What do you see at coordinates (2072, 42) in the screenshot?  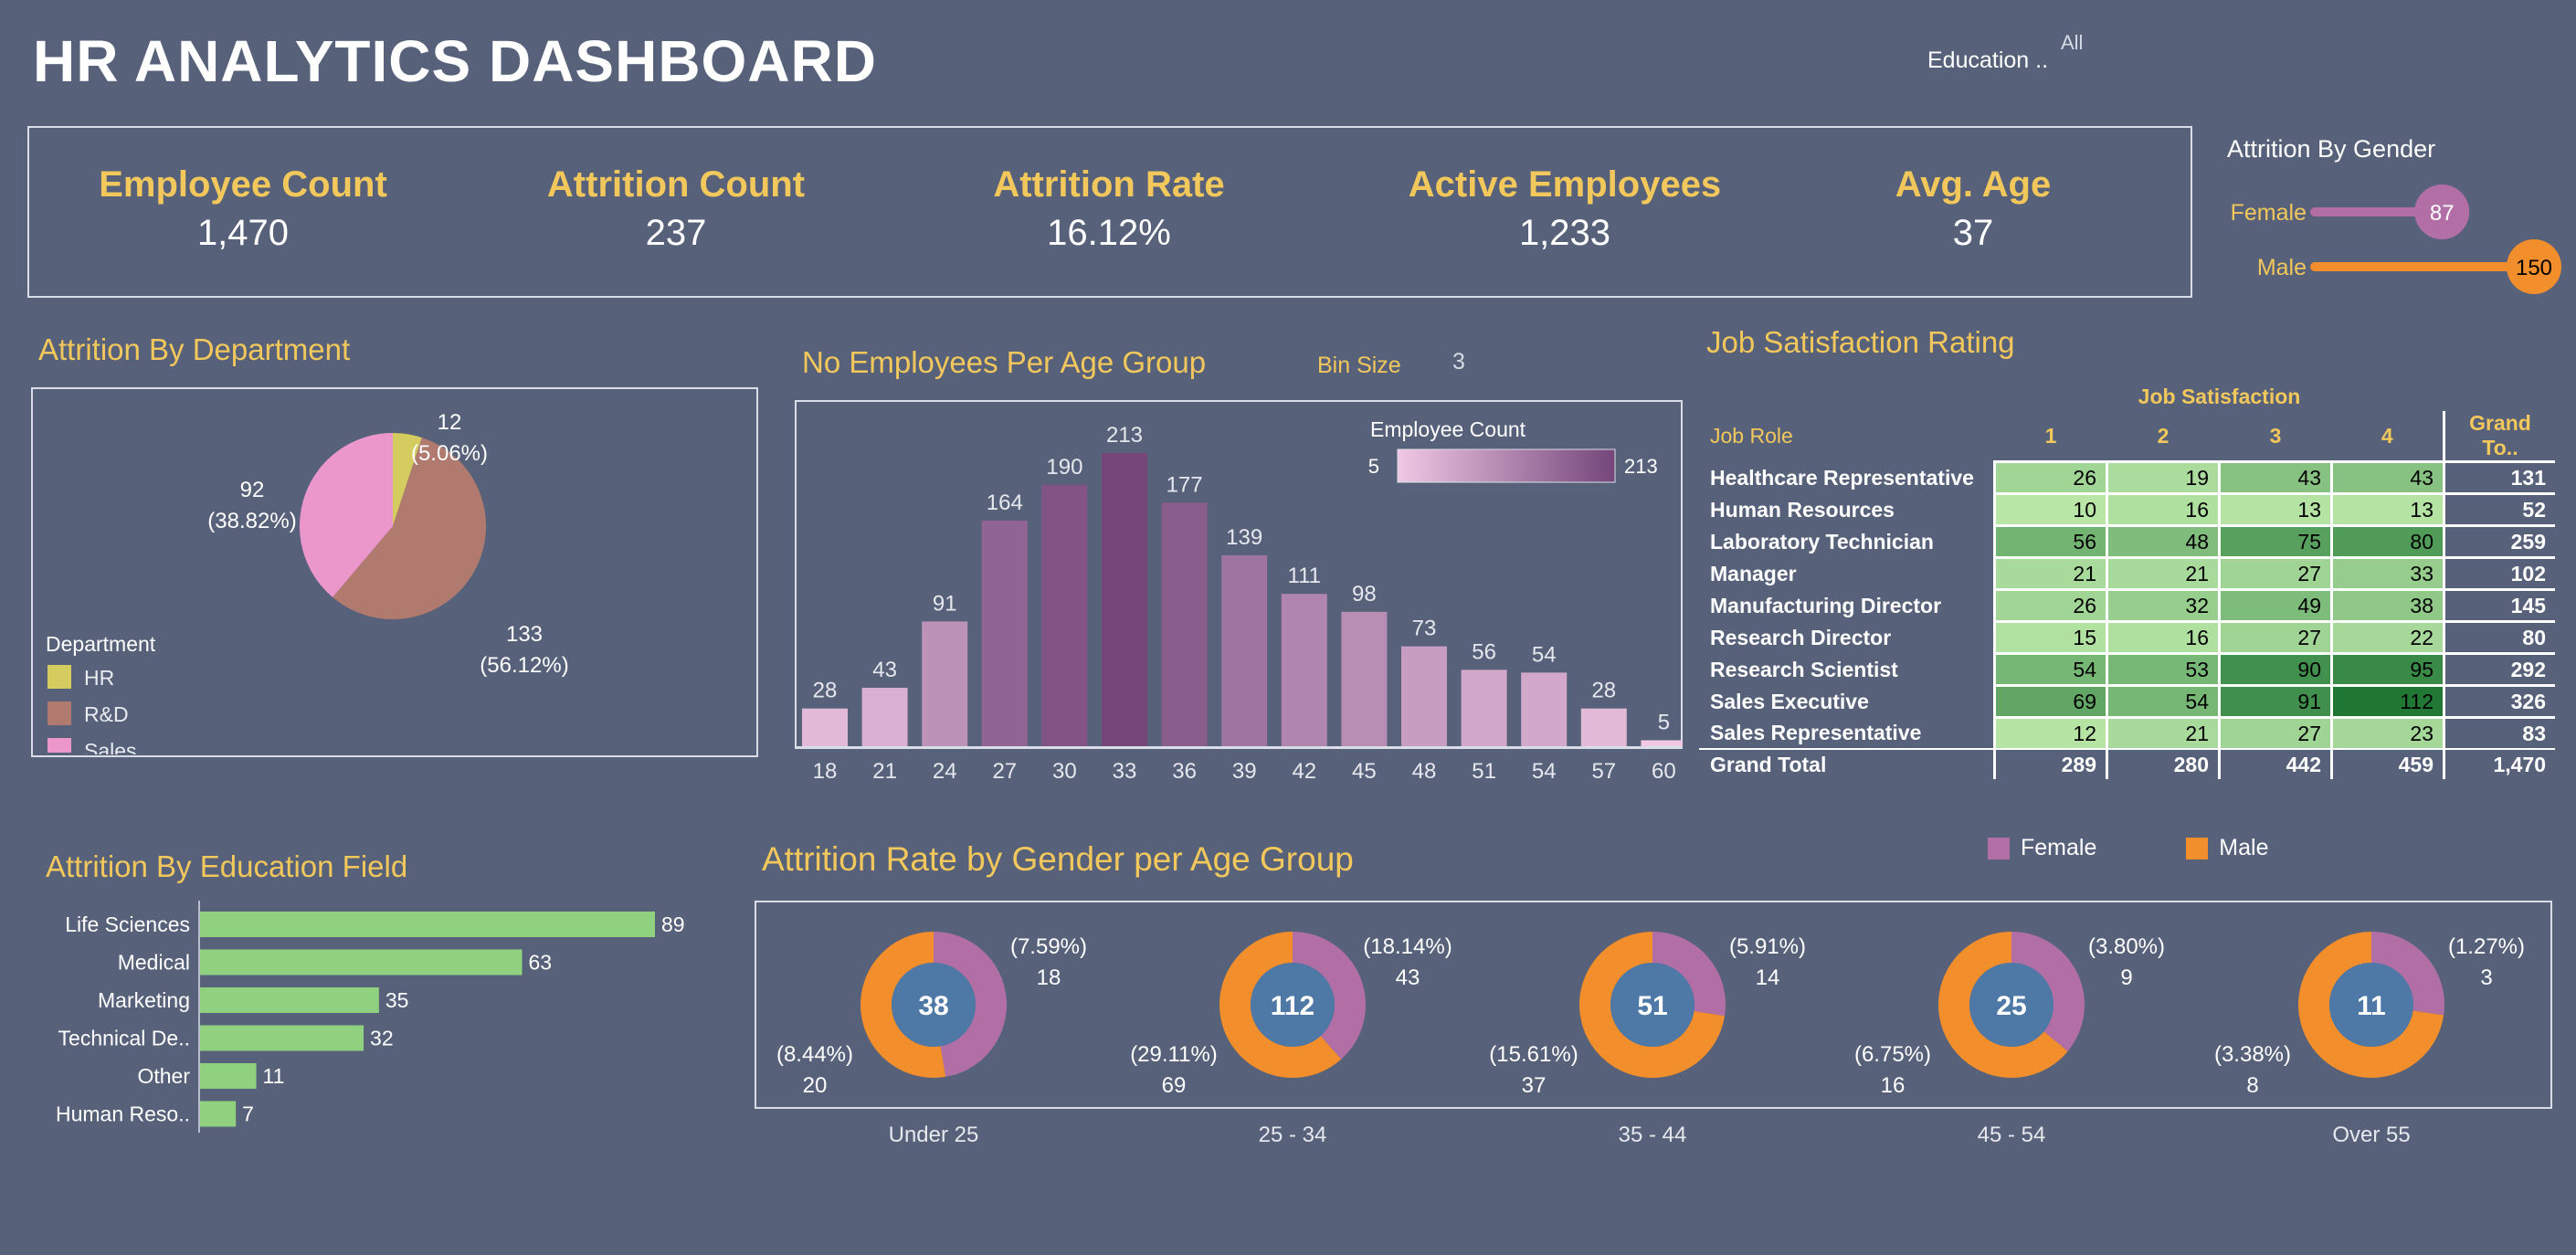 I see `education-filter-value: All` at bounding box center [2072, 42].